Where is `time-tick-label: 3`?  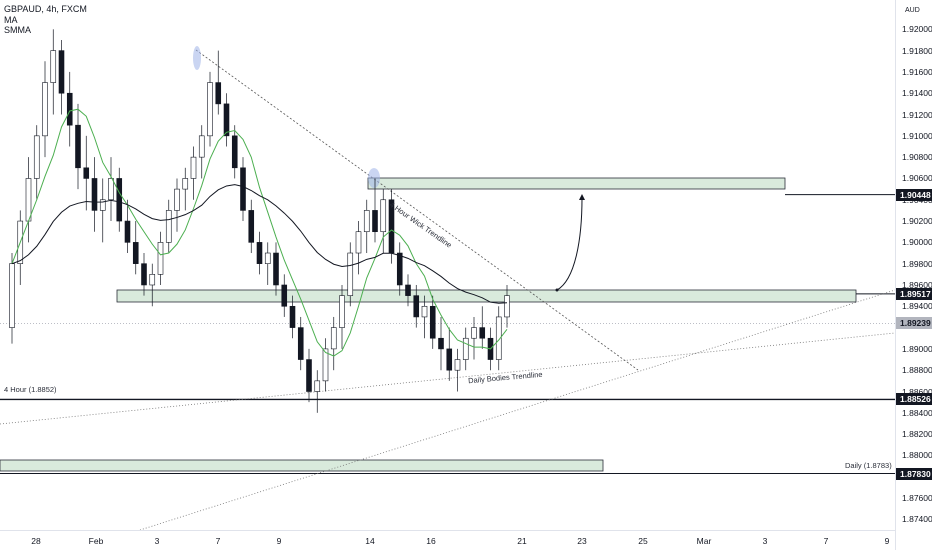 time-tick-label: 3 is located at coordinates (765, 541).